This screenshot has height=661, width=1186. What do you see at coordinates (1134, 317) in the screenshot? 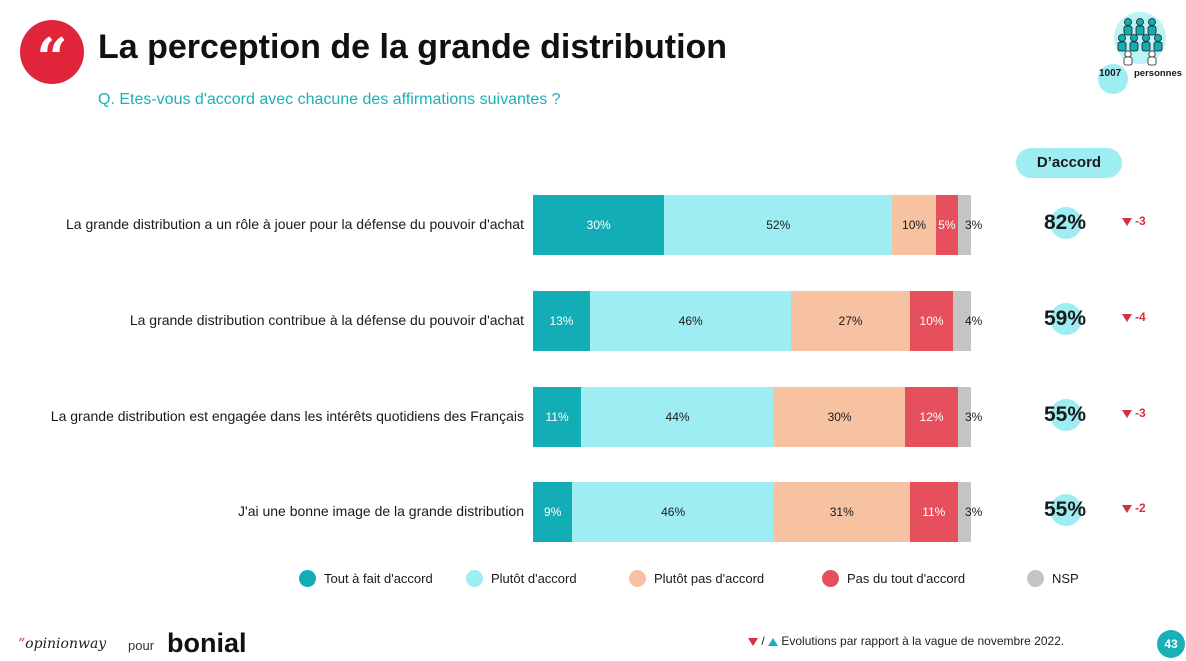
I see `evolution-indicator: -4` at bounding box center [1134, 317].